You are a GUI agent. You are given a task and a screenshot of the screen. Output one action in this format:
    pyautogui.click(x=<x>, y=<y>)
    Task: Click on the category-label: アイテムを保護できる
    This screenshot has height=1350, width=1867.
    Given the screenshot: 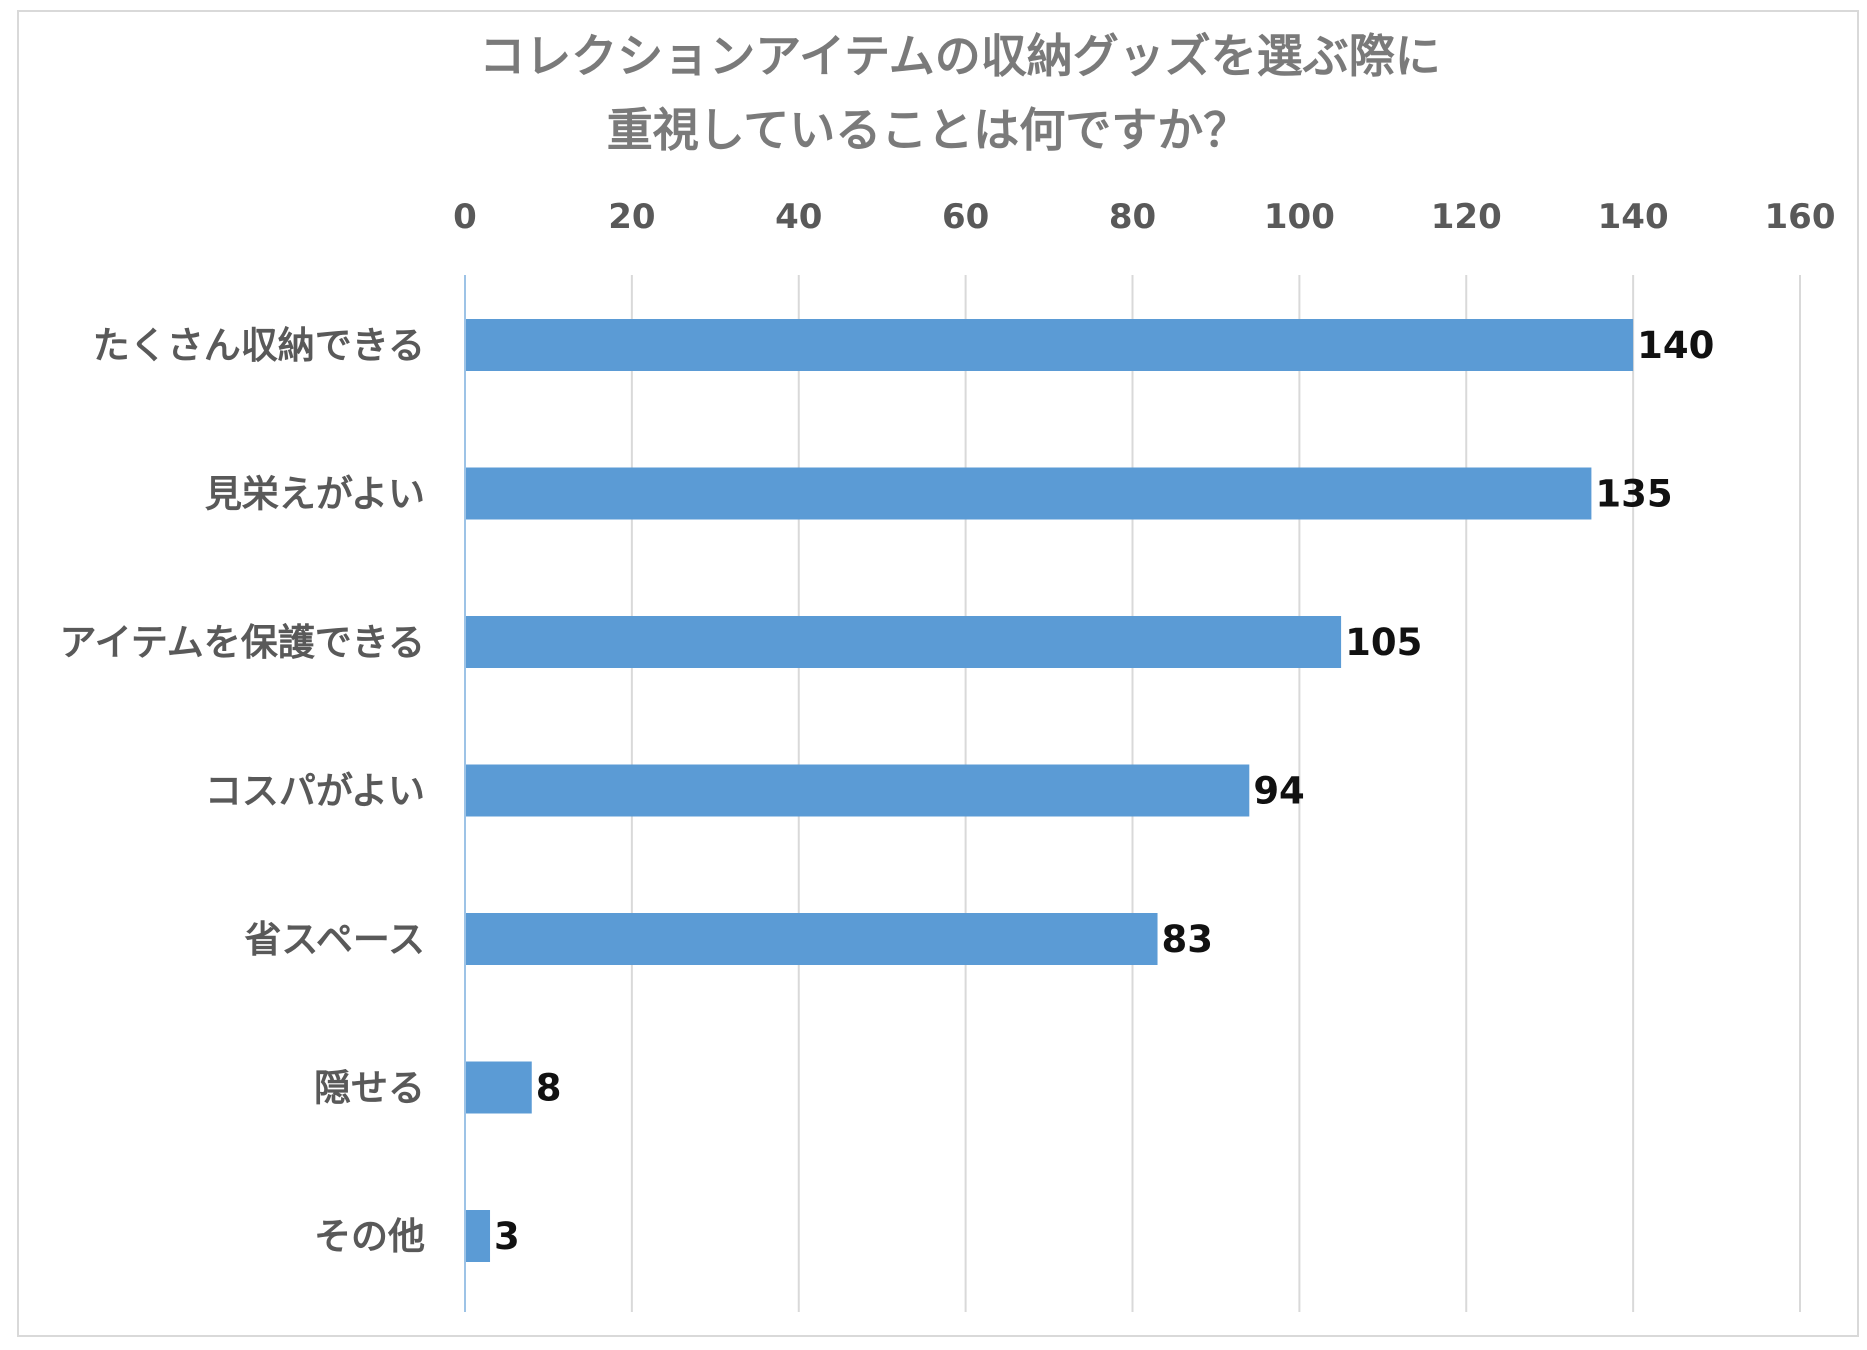 What is the action you would take?
    pyautogui.click(x=242, y=642)
    